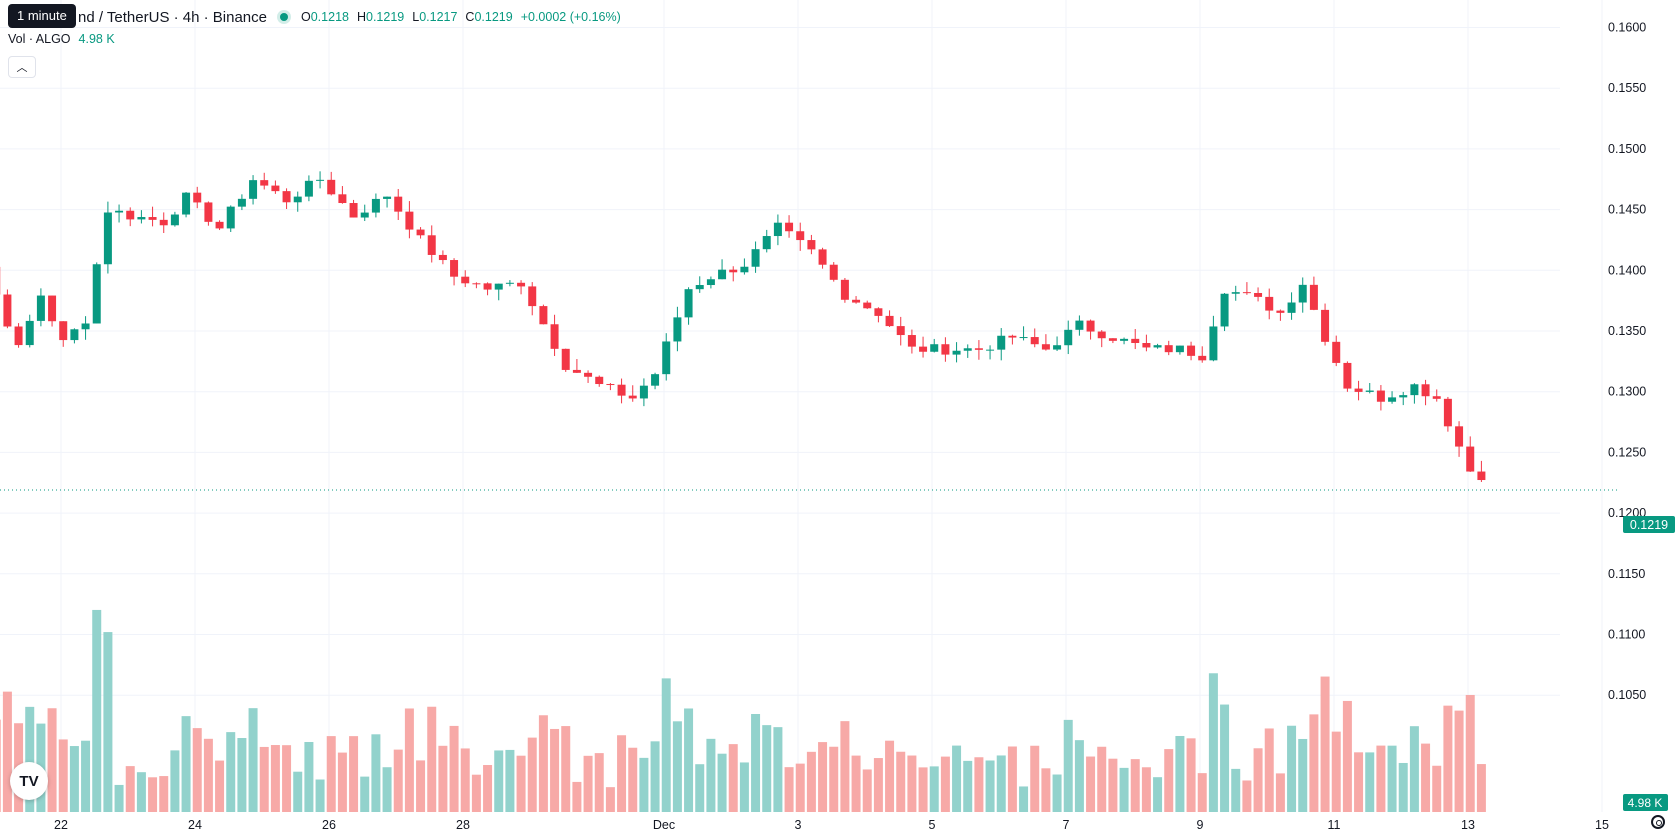  I want to click on market-open-dot-icon, so click(284, 17).